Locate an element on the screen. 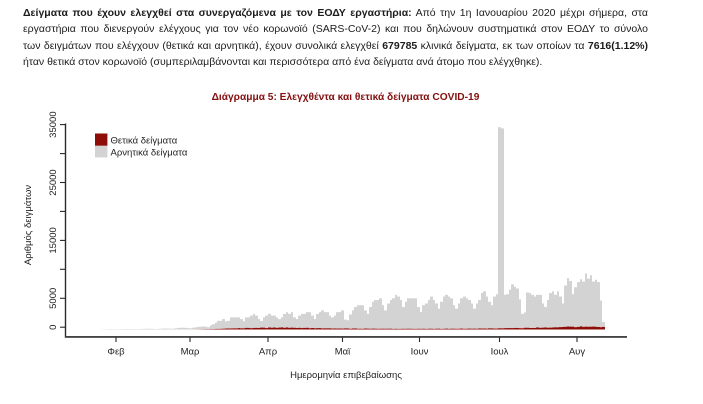 The width and height of the screenshot is (703, 404). svg-text: Ημερομηνία επιβεβαίωσης is located at coordinates (346, 375).